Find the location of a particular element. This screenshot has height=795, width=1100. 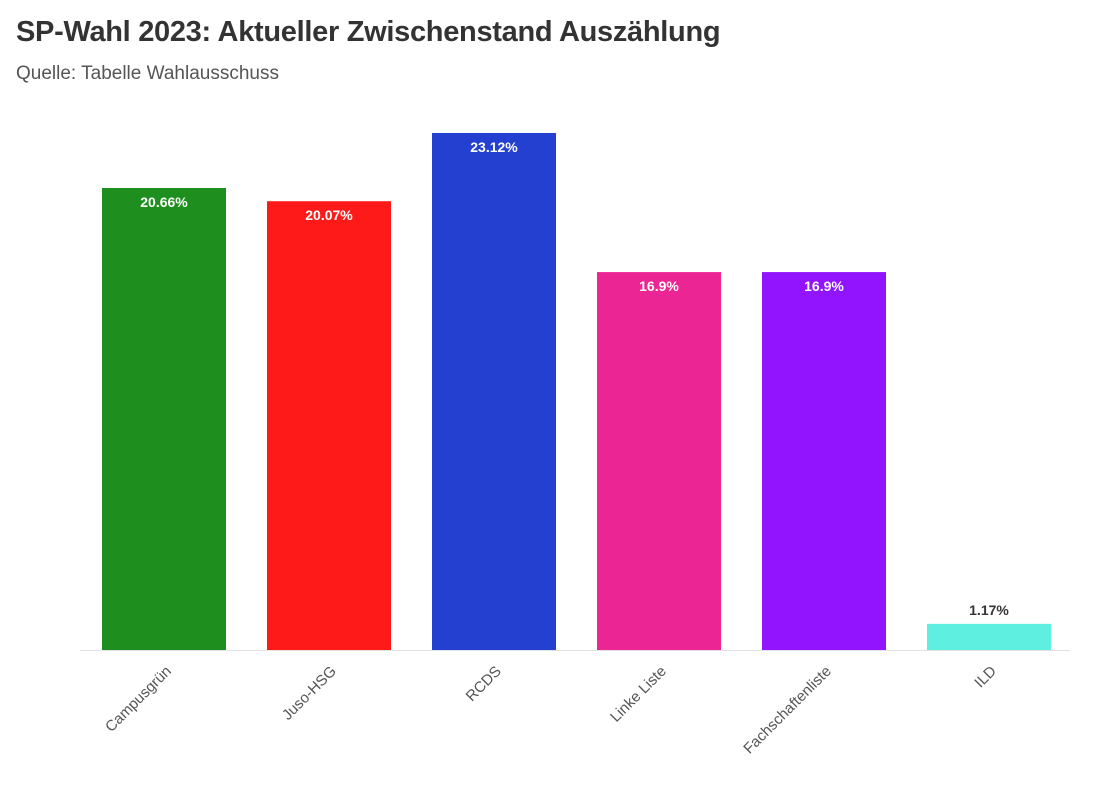

x-tick-label-rcds: RCDS is located at coordinates (484, 684).